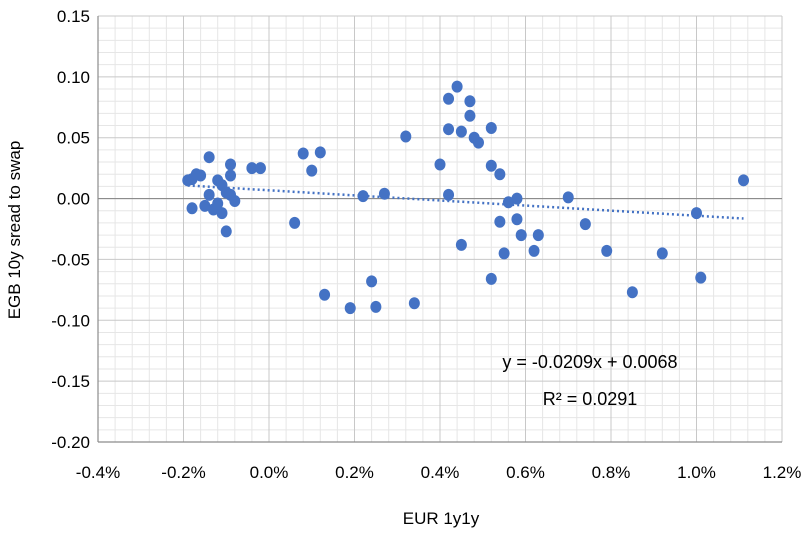 The image size is (809, 536). What do you see at coordinates (73, 77) in the screenshot?
I see `y-tick-label: 0.10` at bounding box center [73, 77].